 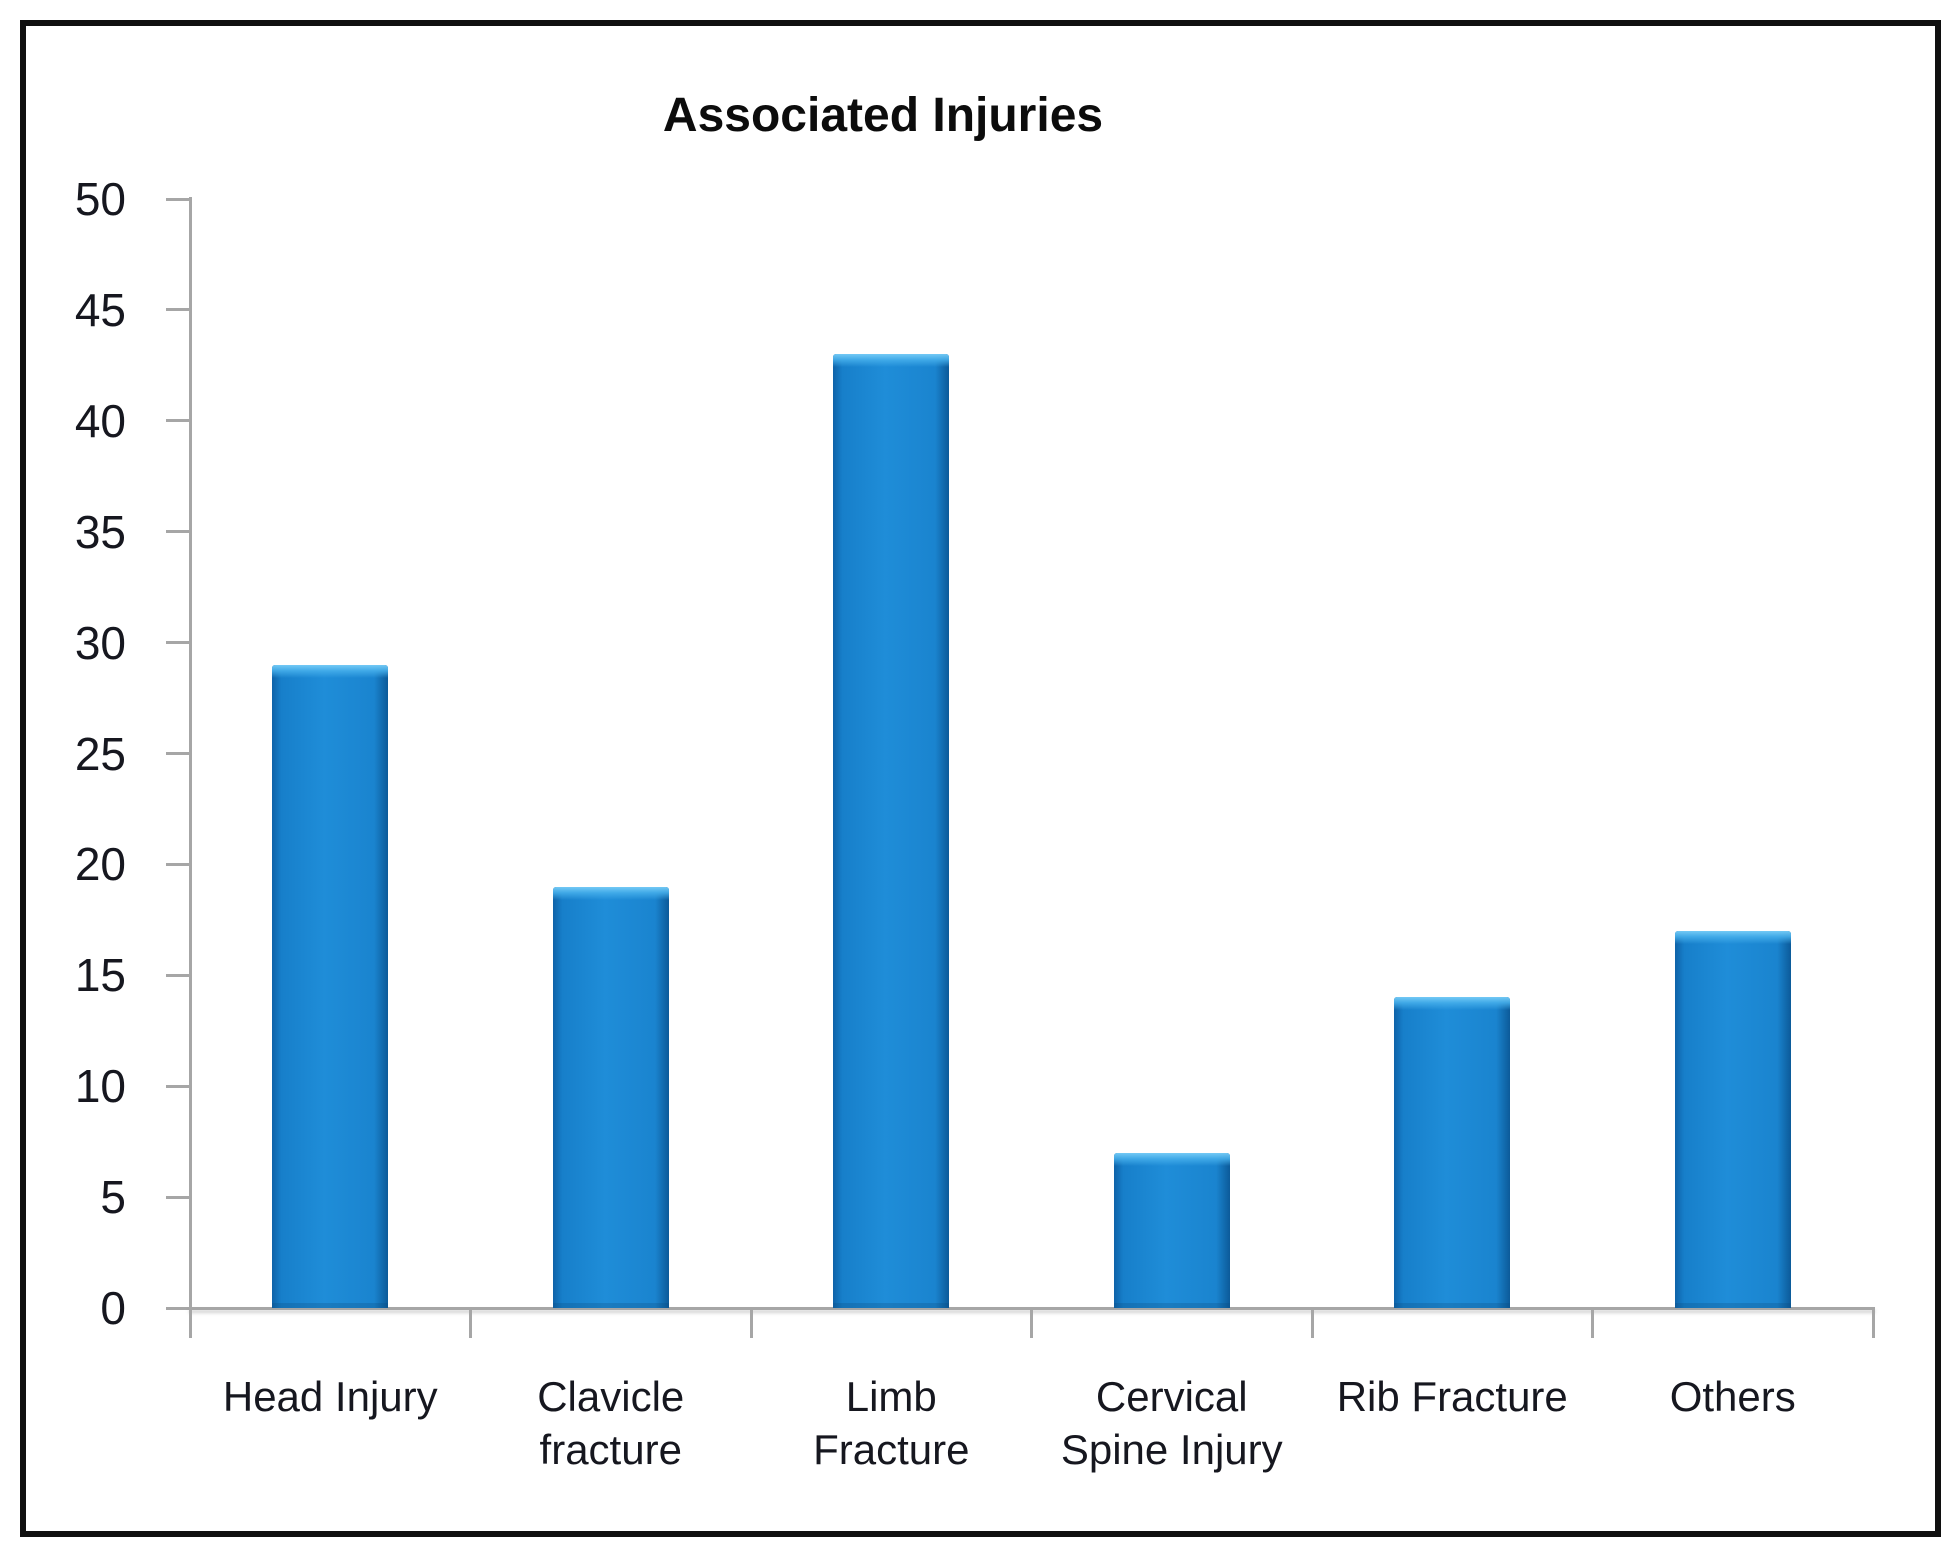 I want to click on category-label: Head Injury, so click(x=330, y=1396).